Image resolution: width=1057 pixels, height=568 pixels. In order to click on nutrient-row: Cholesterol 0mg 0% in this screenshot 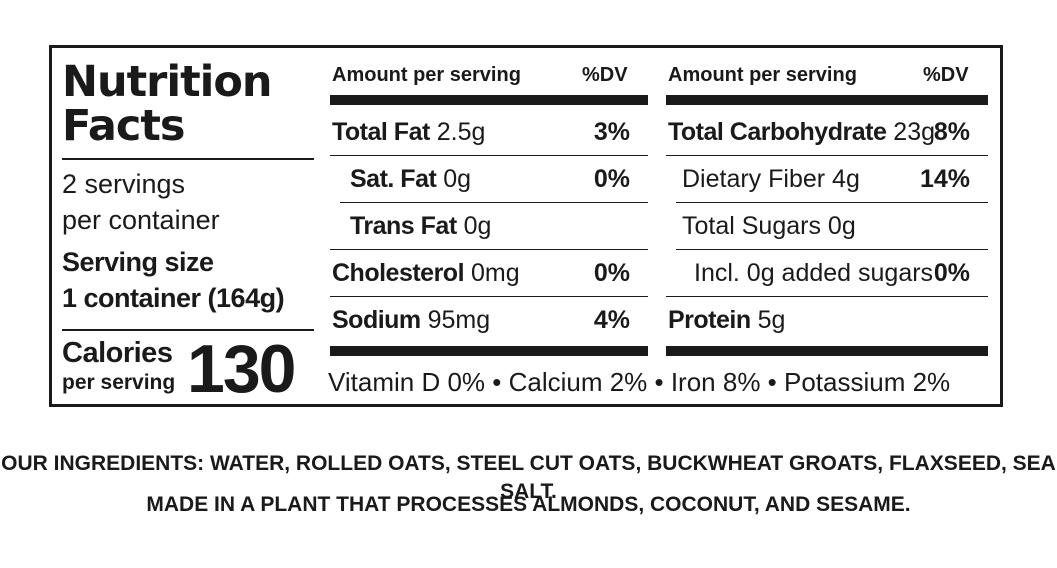, I will do `click(489, 273)`.